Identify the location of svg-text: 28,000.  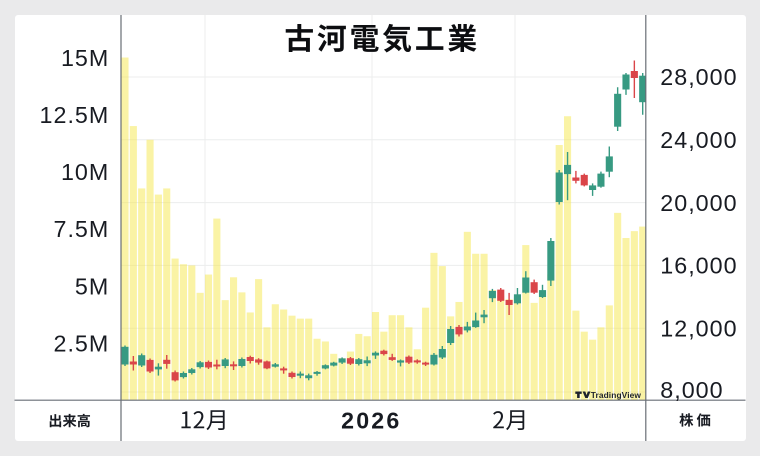
(698, 77).